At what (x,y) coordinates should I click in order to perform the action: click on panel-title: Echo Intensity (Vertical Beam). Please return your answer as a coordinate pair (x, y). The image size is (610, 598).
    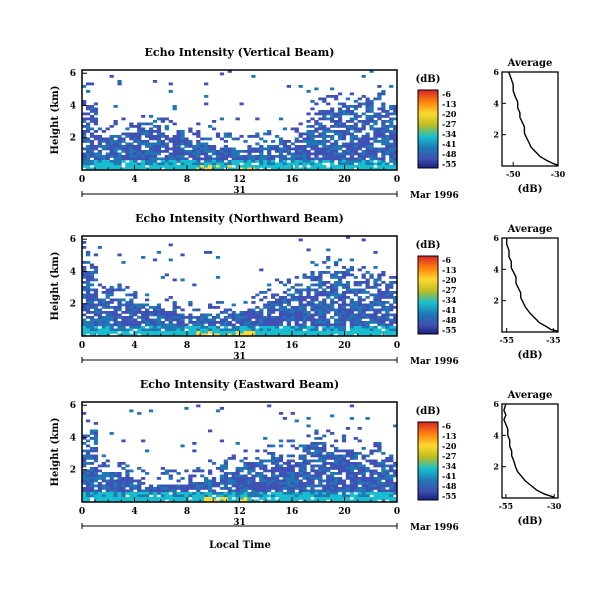
    Looking at the image, I should click on (239, 52).